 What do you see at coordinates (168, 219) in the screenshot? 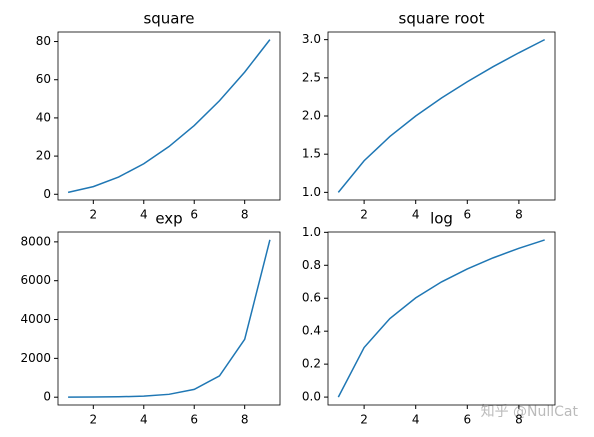
I see `subplot-title: exp` at bounding box center [168, 219].